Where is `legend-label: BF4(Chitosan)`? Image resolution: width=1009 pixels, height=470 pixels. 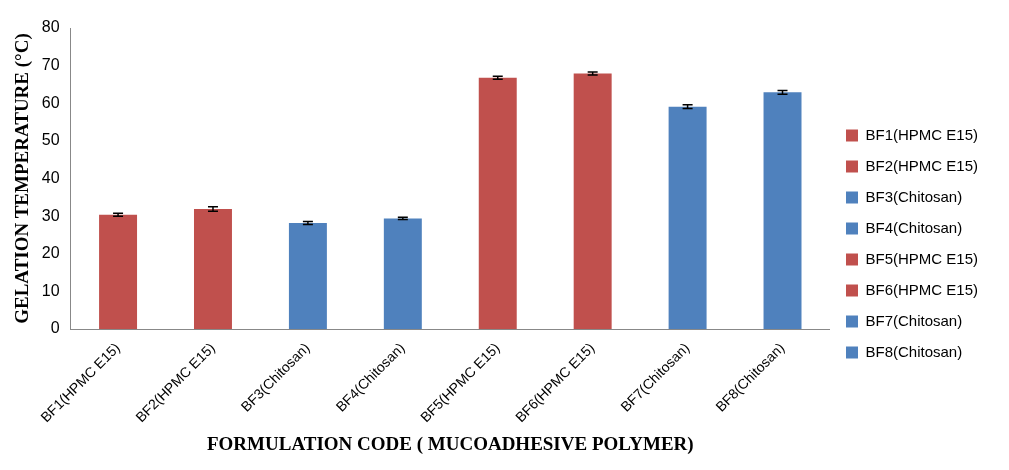 legend-label: BF4(Chitosan) is located at coordinates (914, 227).